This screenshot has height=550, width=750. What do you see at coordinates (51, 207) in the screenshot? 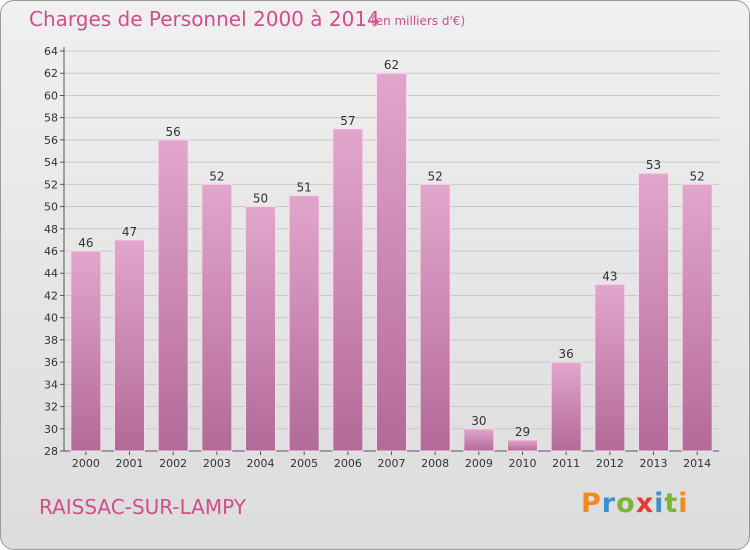
I see `y-tick-label: 50` at bounding box center [51, 207].